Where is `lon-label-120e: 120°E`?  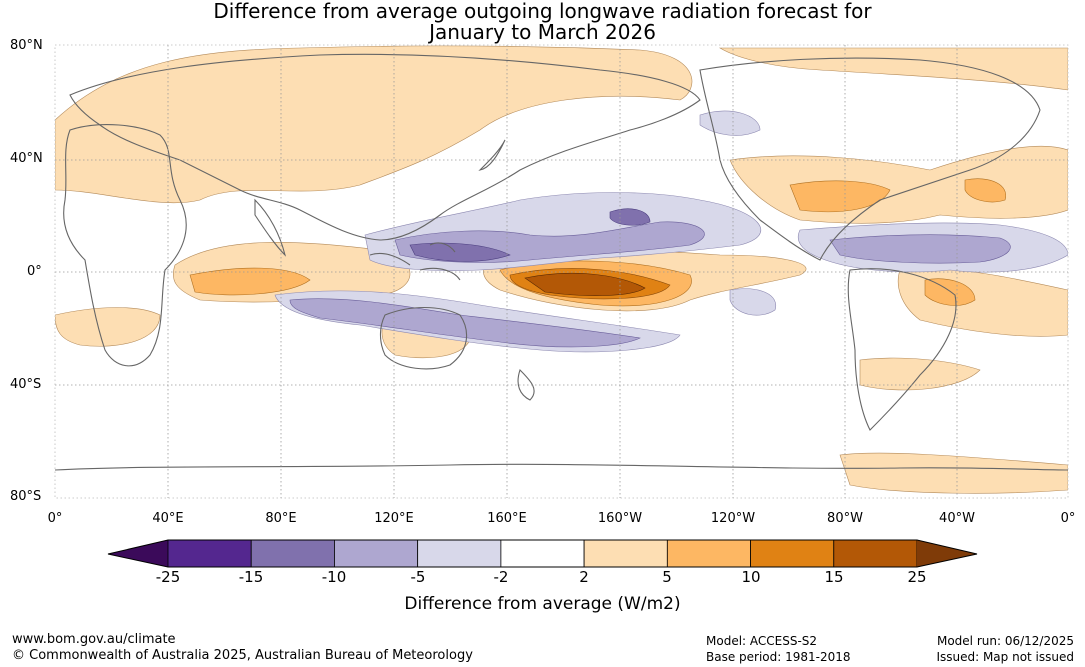
lon-label-120e: 120°E is located at coordinates (394, 518).